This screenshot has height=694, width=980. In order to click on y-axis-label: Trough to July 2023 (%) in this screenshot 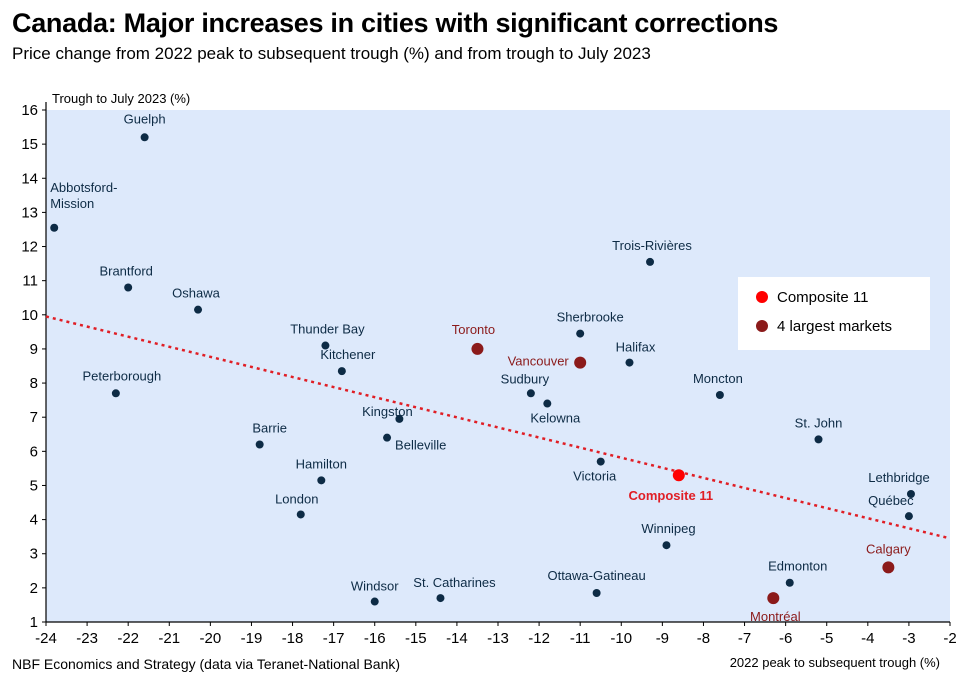, I will do `click(121, 98)`.